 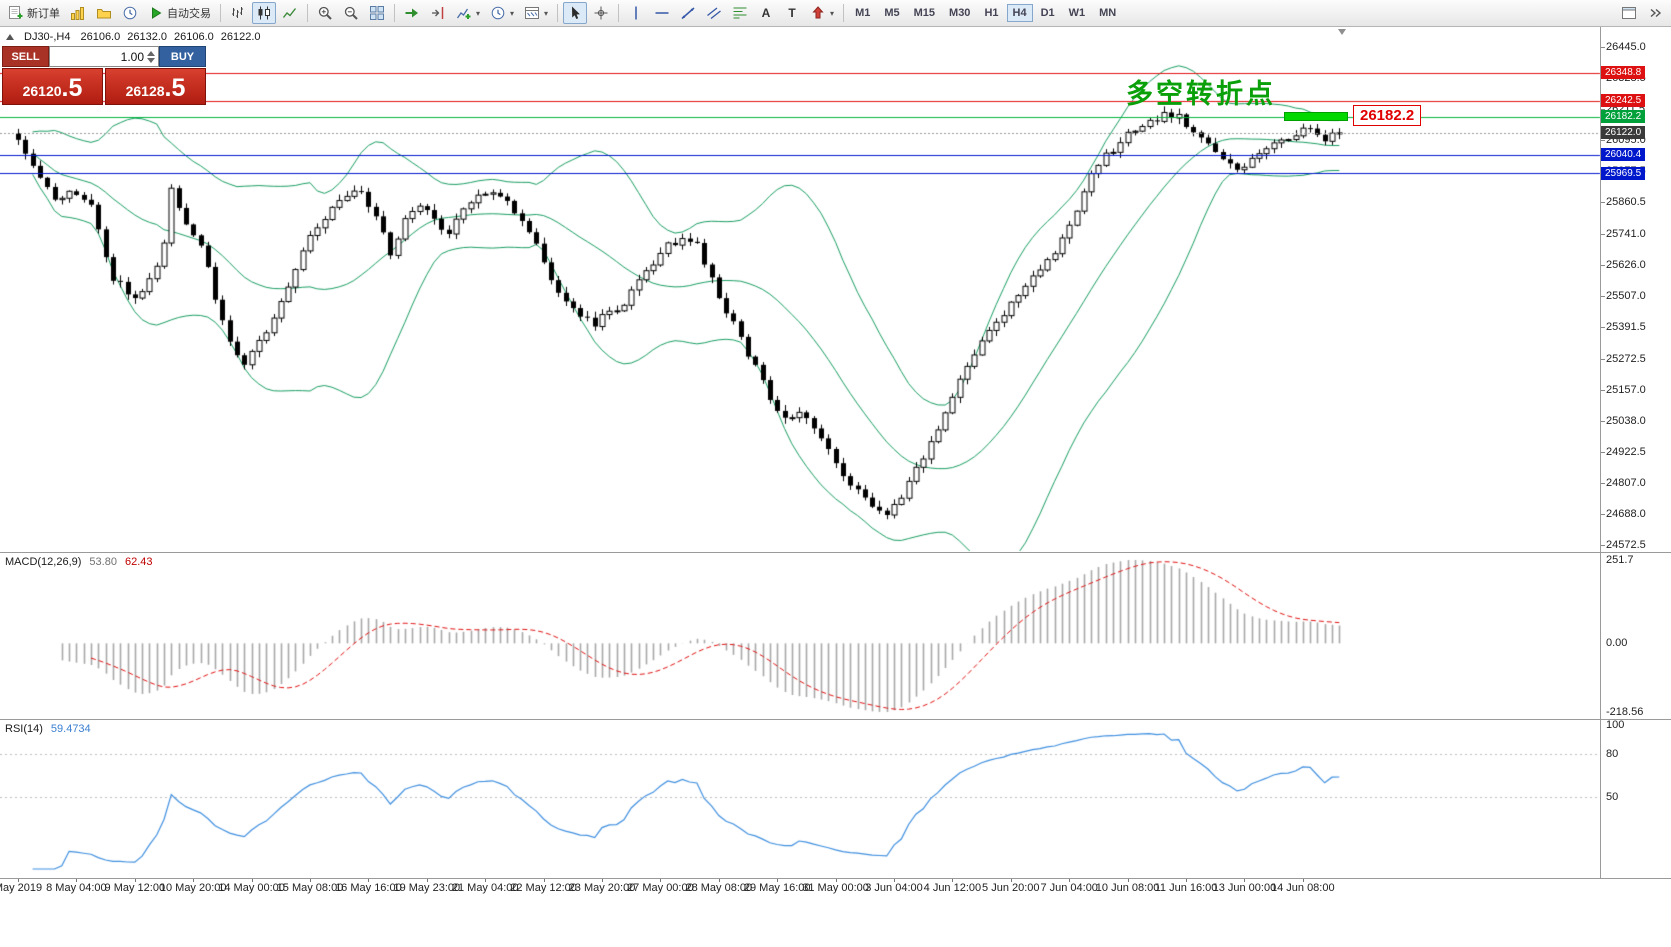 What do you see at coordinates (1244, 888) in the screenshot?
I see `x-axis-date-label: 13 Jun 00:00` at bounding box center [1244, 888].